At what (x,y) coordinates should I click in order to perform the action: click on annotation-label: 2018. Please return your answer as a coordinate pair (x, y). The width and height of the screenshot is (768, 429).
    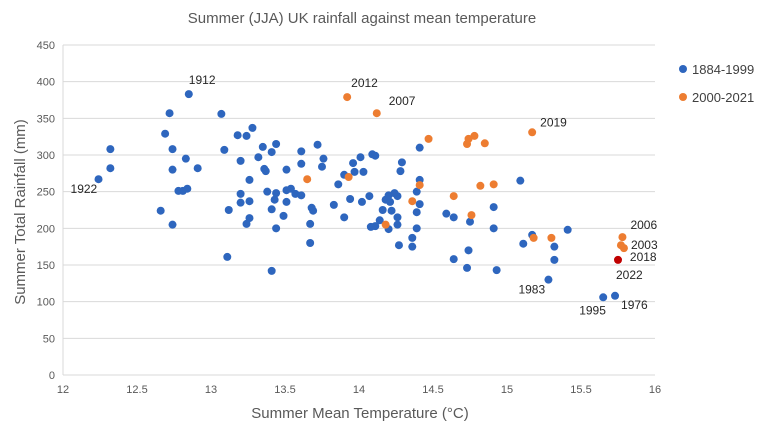
    Looking at the image, I should click on (643, 257).